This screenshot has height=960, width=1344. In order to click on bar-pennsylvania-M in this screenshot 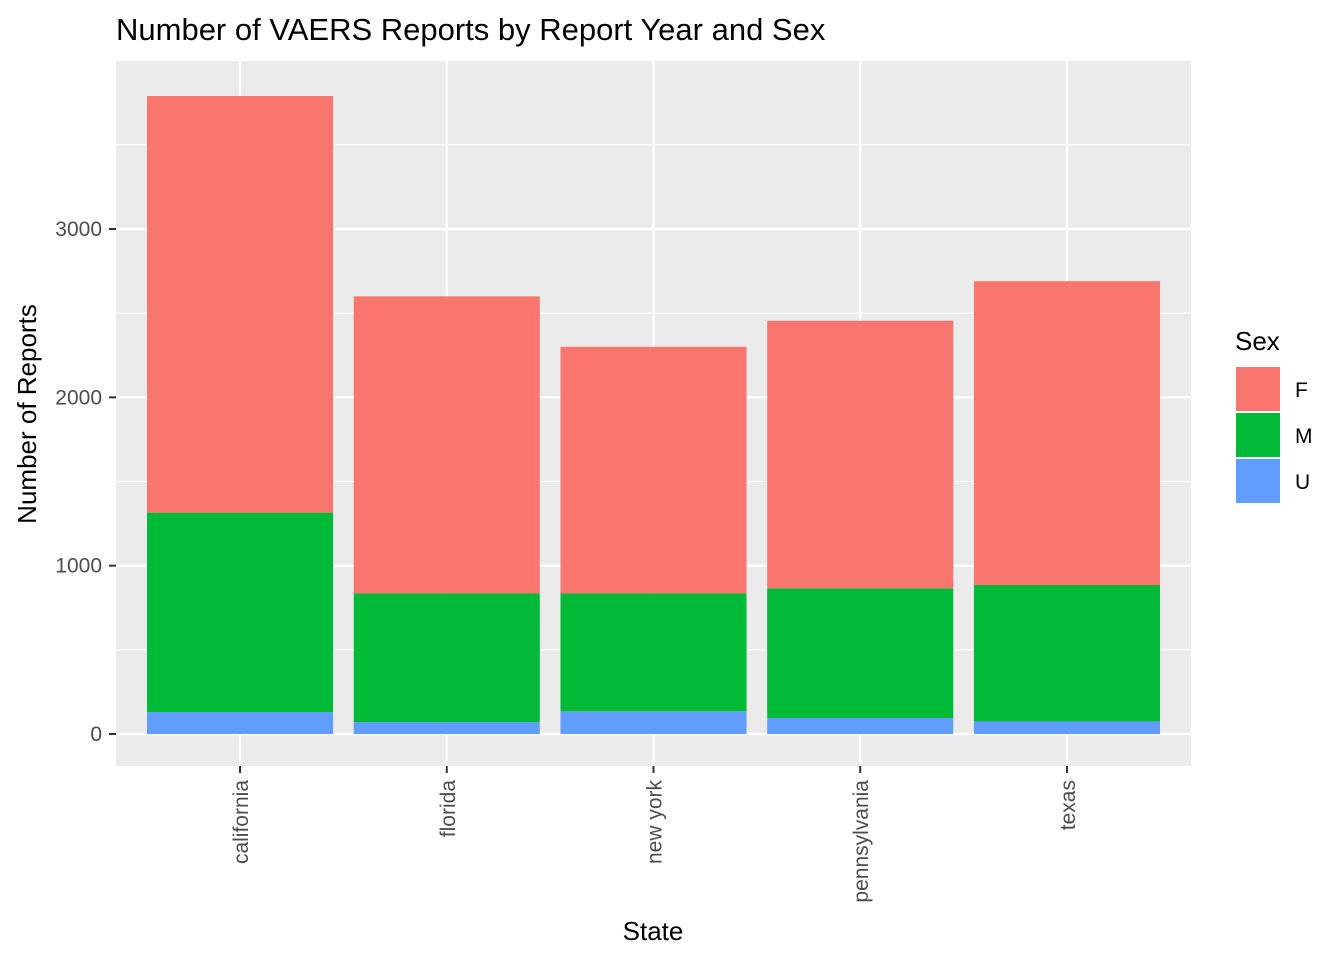, I will do `click(860, 653)`.